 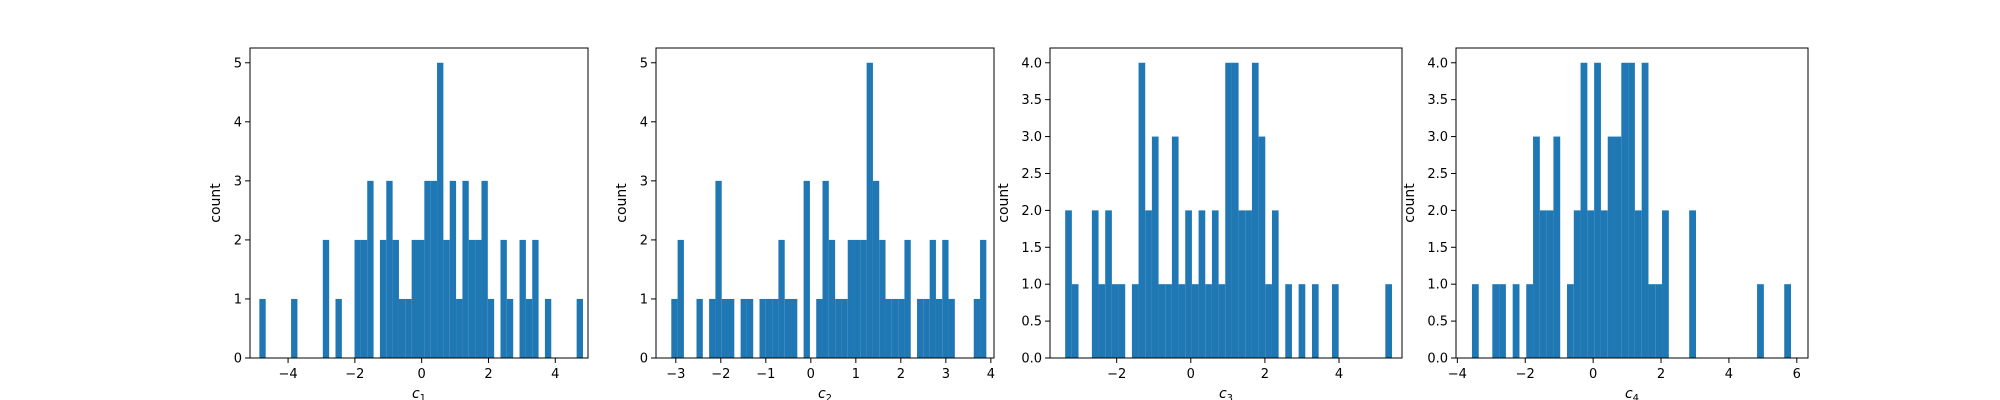 I want to click on y-tick-label: 2.0, so click(x=1031, y=211).